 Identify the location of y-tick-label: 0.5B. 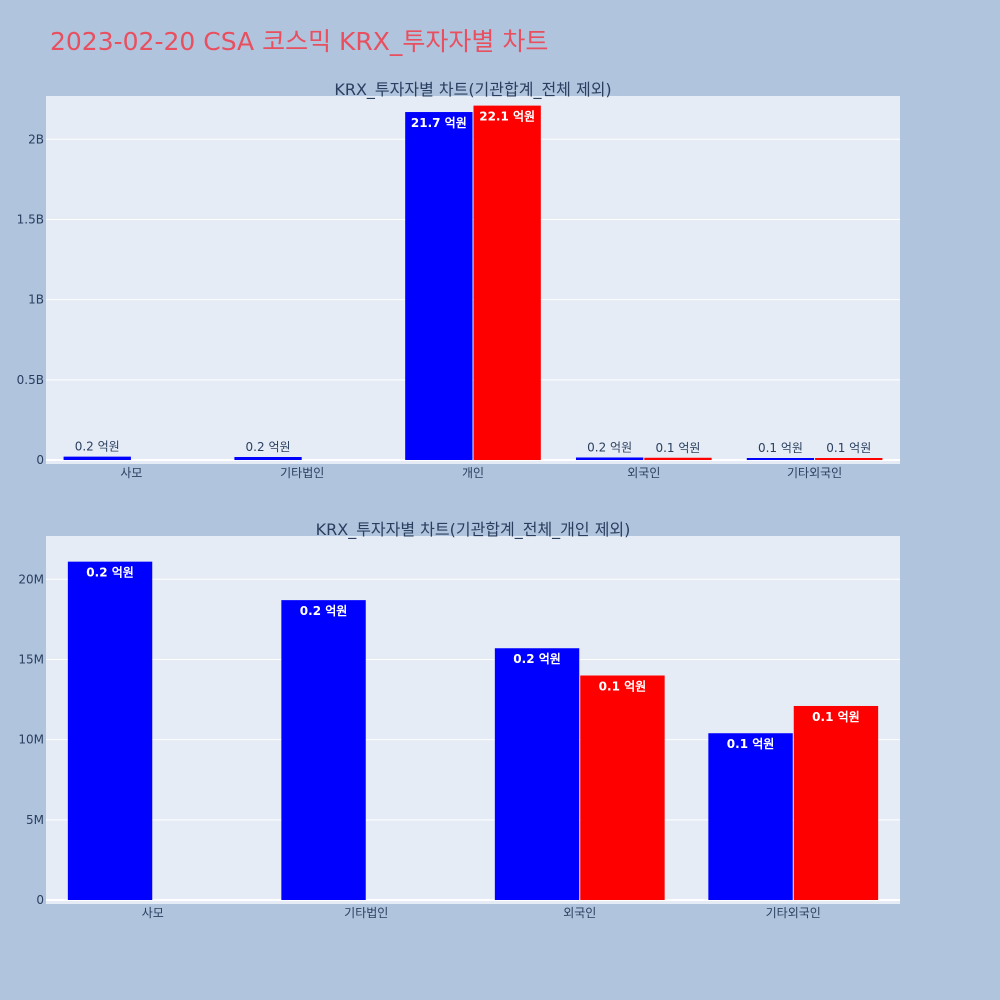
(30, 380).